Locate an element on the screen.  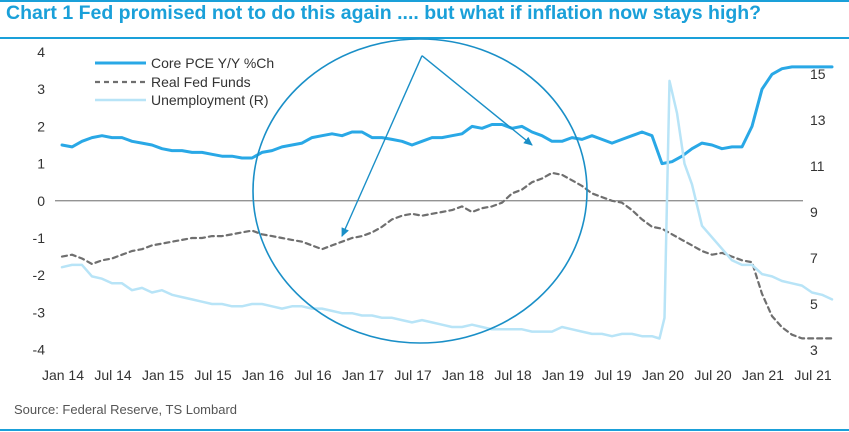
right-tick-label: 3 is located at coordinates (814, 350).